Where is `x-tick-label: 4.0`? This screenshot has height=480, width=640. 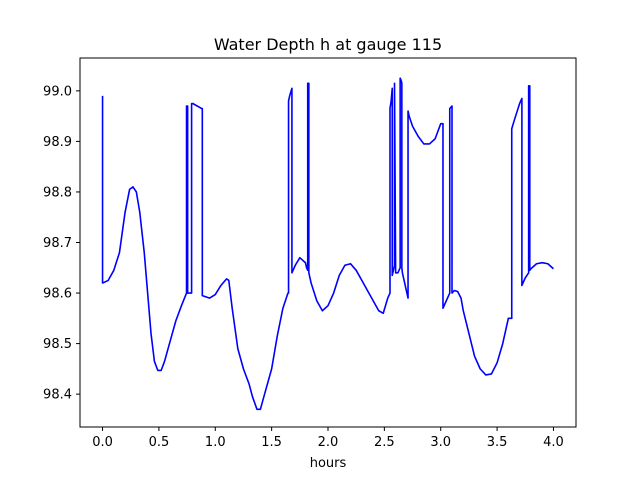 x-tick-label: 4.0 is located at coordinates (553, 442).